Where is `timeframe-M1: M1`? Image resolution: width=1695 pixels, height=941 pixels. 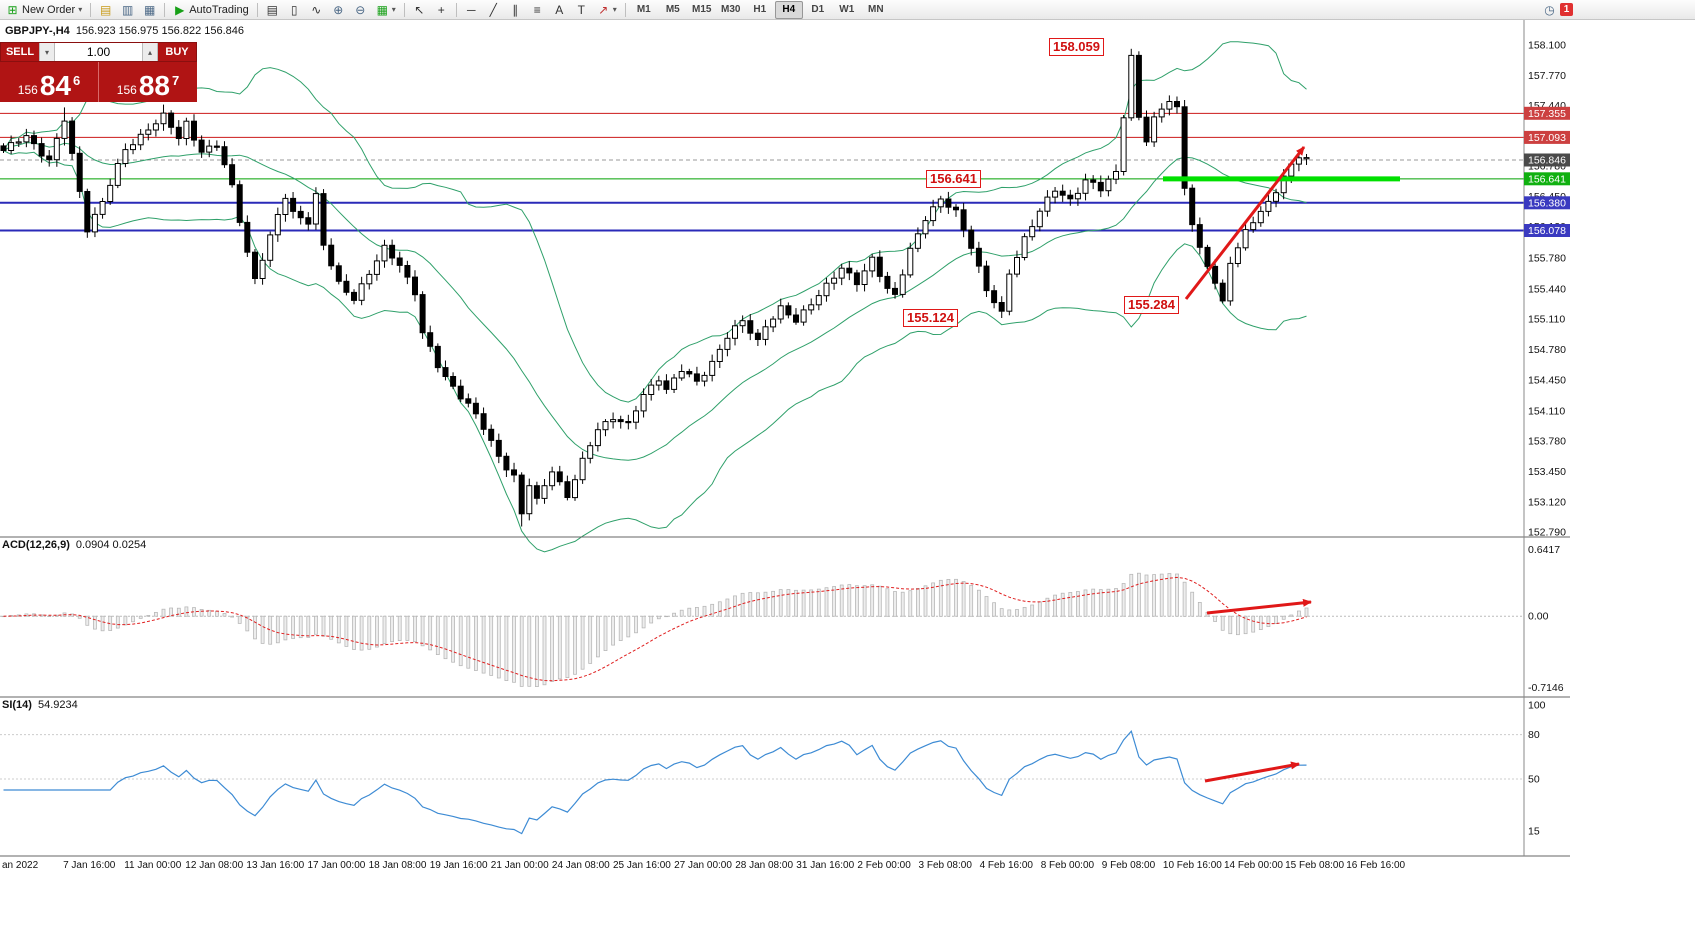
timeframe-M1: M1 is located at coordinates (643, 9).